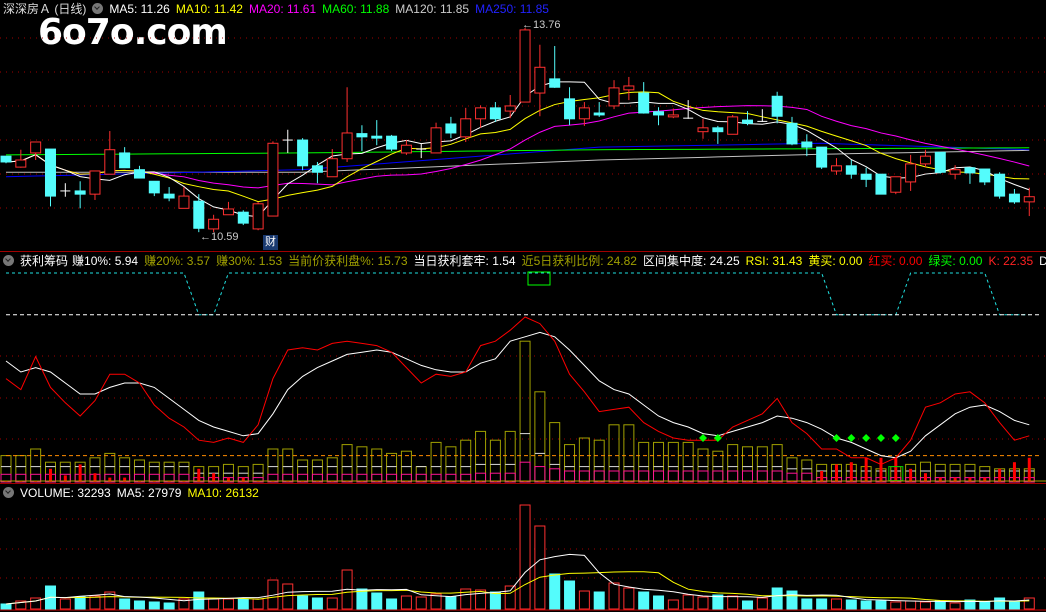 Image resolution: width=1046 pixels, height=612 pixels. What do you see at coordinates (249, 261) in the screenshot?
I see `earn30-value: 赚30%: 1.53` at bounding box center [249, 261].